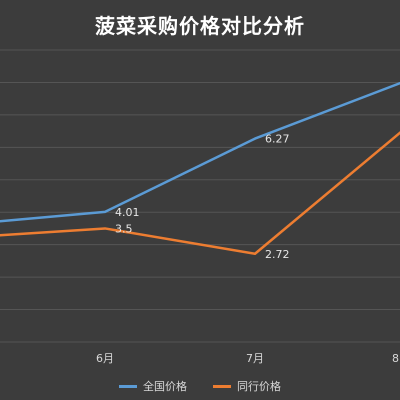 Image resolution: width=400 pixels, height=400 pixels. What do you see at coordinates (259, 386) in the screenshot?
I see `legend-label-peer: 同行价格` at bounding box center [259, 386].